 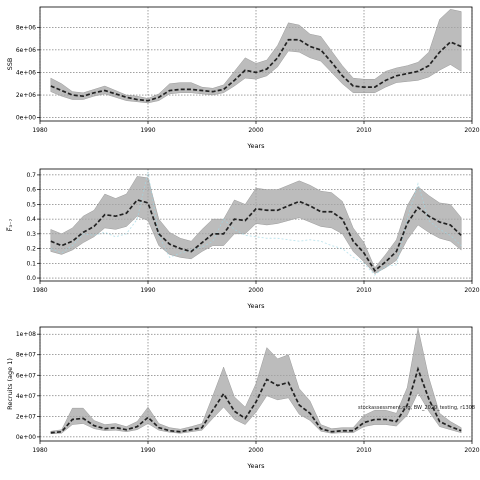 I want to click on y-tick-label: 2e+07, so click(x=26, y=416).